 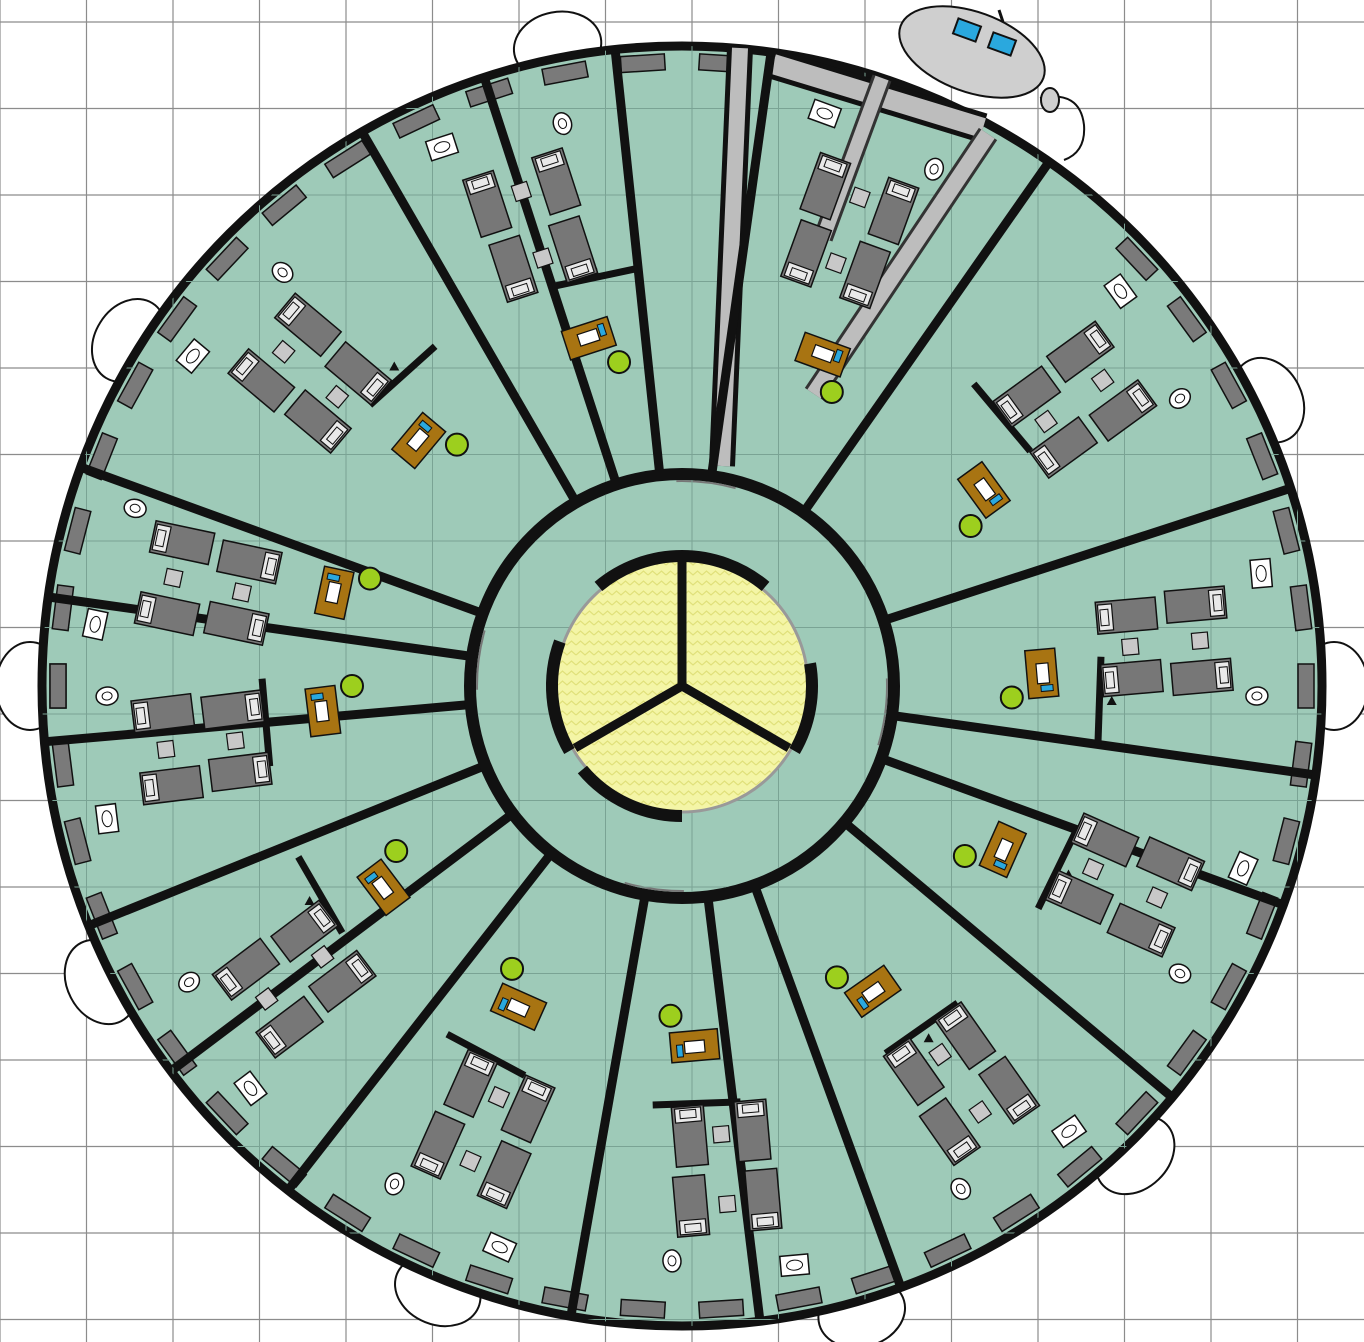 What do you see at coordinates (682, 686) in the screenshot?
I see `core-icon` at bounding box center [682, 686].